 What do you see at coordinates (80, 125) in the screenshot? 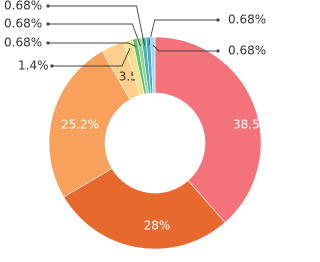
I see `data-label: 25.2%` at bounding box center [80, 125].